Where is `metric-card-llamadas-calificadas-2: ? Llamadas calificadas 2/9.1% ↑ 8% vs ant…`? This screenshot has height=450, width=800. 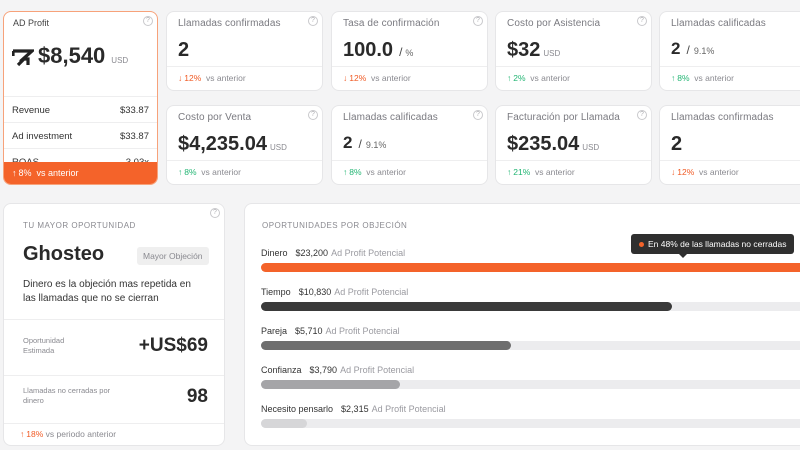
metric-card-llamadas-calificadas-2: ? Llamadas calificadas 2/9.1% ↑ 8% vs ant… is located at coordinates (409, 145).